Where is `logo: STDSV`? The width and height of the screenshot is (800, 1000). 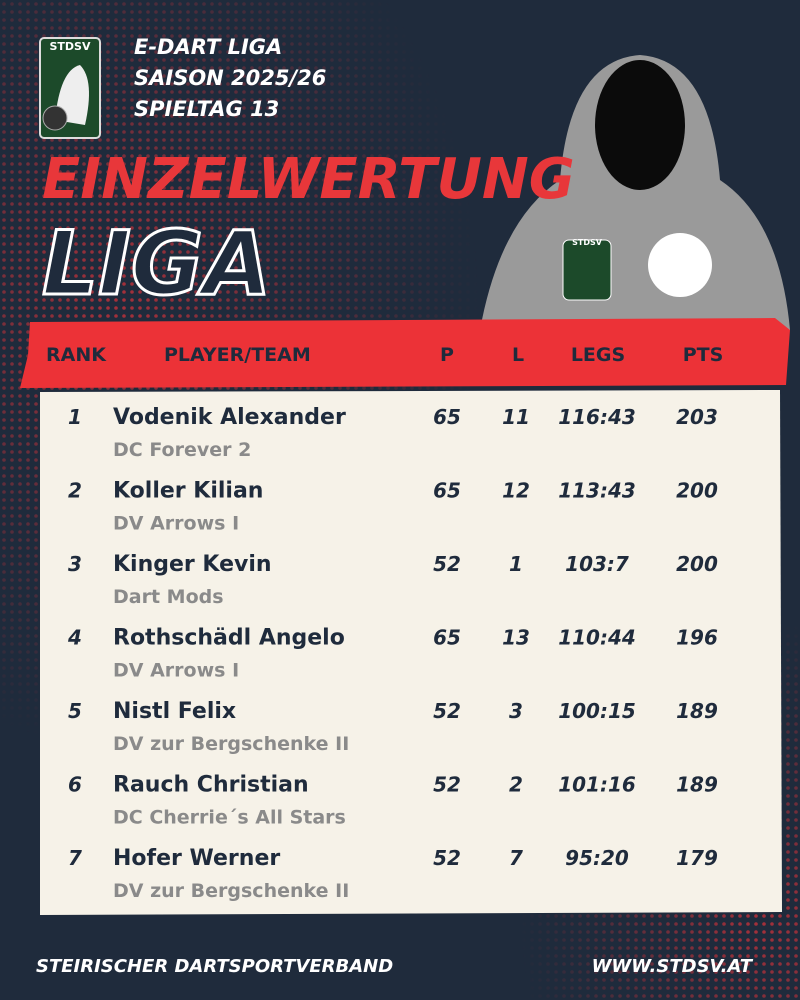
logo: STDSV is located at coordinates (70, 88).